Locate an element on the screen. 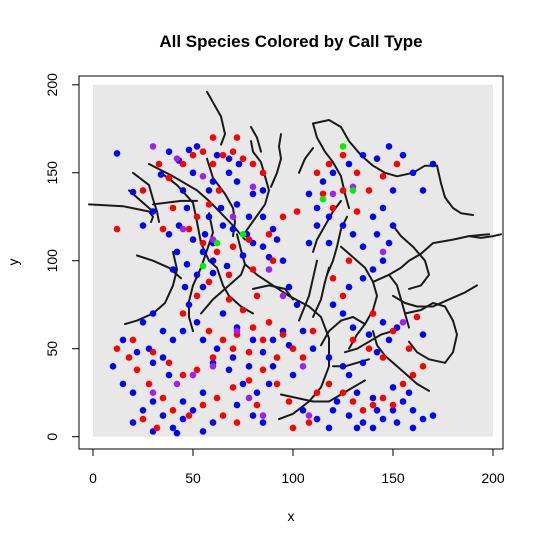  y-tick-label: 50 is located at coordinates (52, 349).